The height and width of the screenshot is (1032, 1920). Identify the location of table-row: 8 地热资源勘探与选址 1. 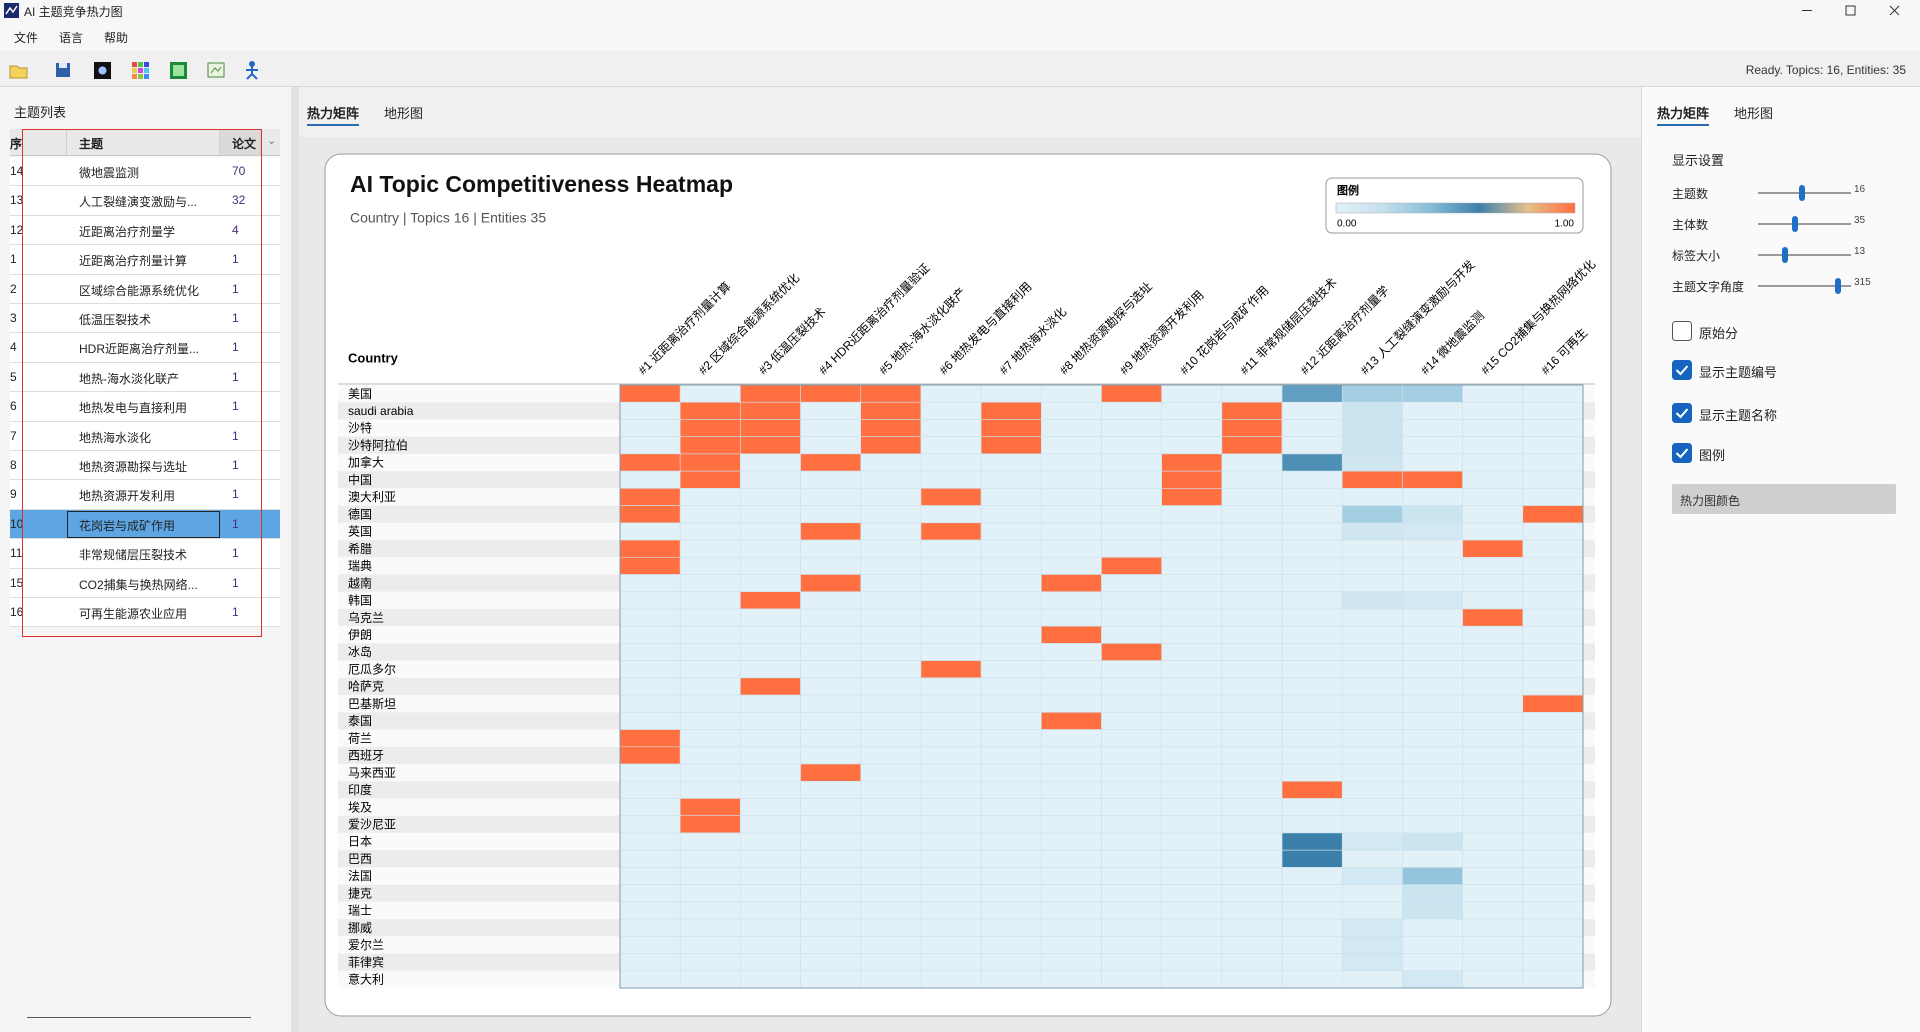
(145, 466).